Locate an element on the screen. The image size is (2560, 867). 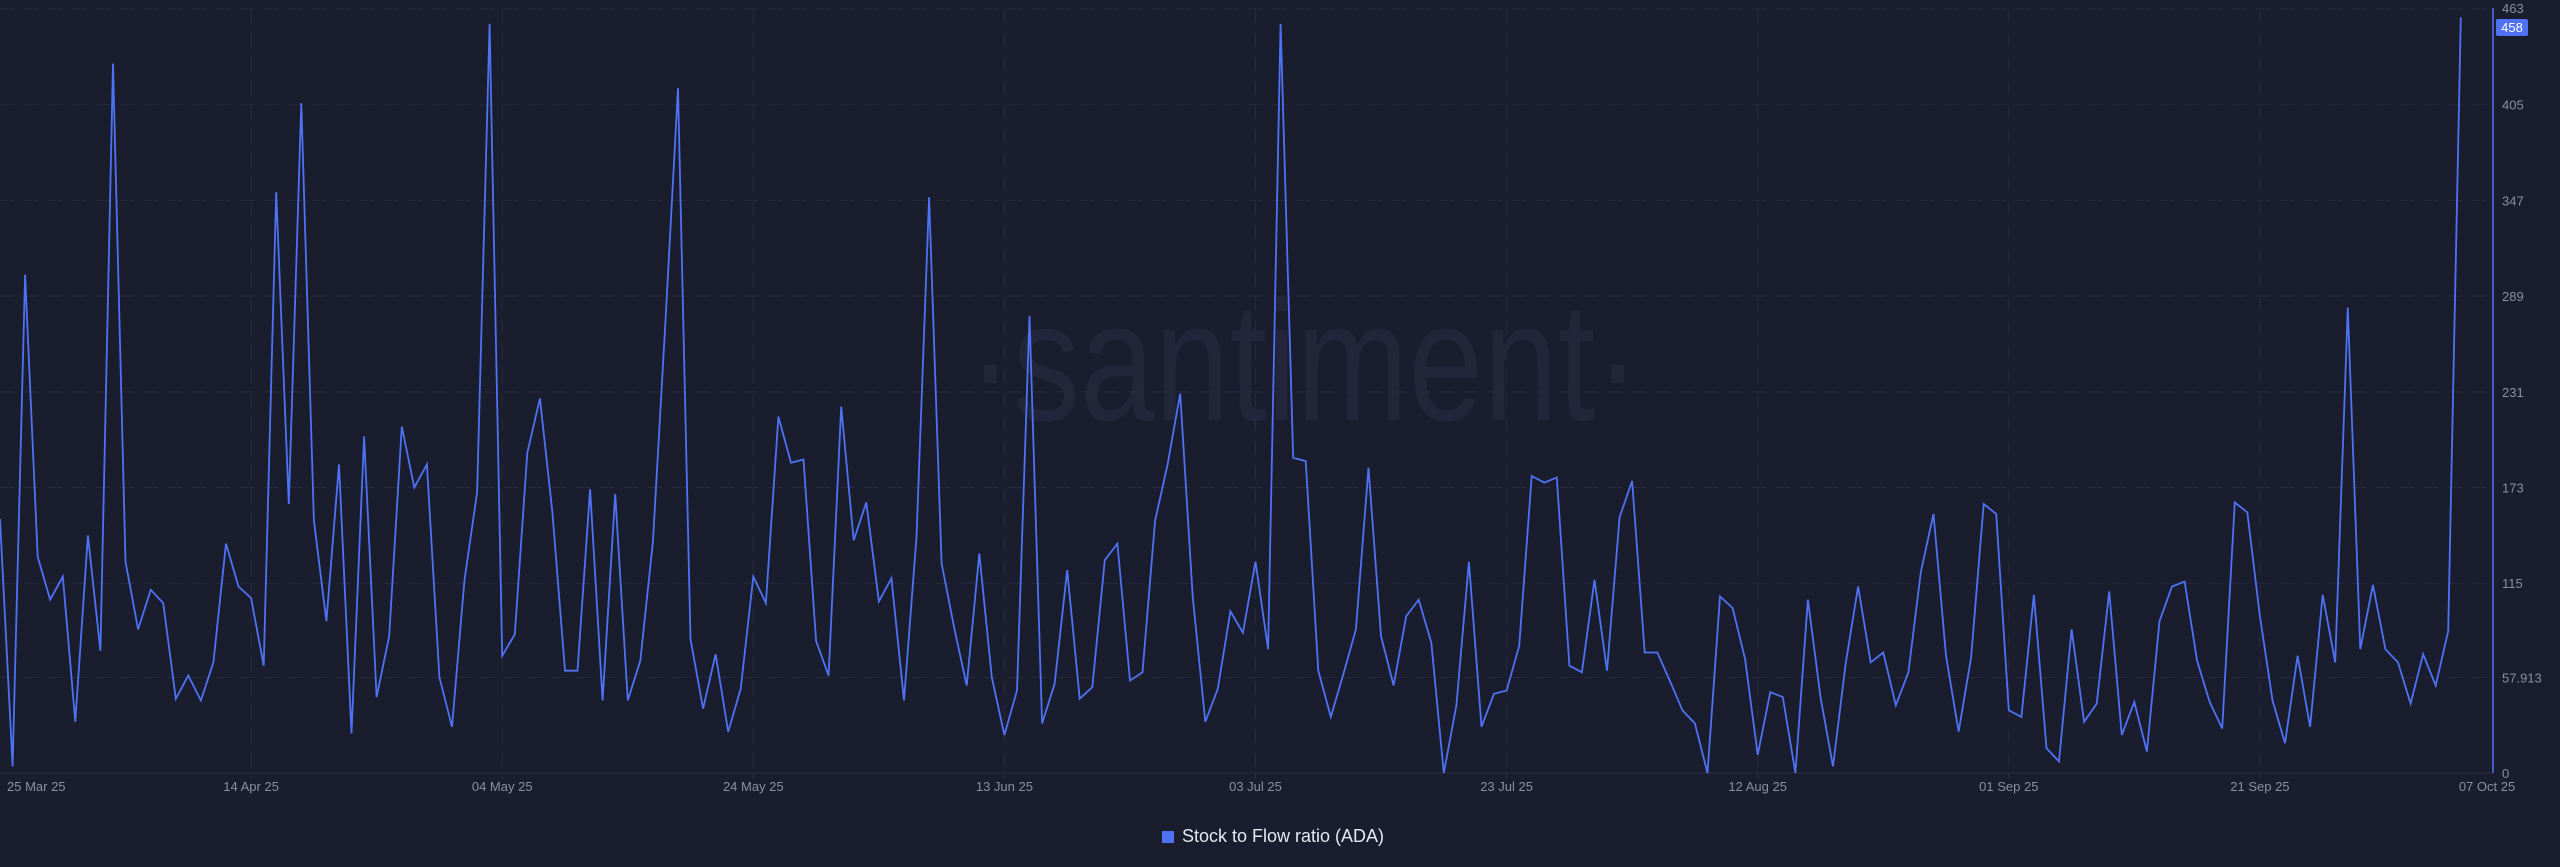
y-tick-label: 115 is located at coordinates (2512, 583).